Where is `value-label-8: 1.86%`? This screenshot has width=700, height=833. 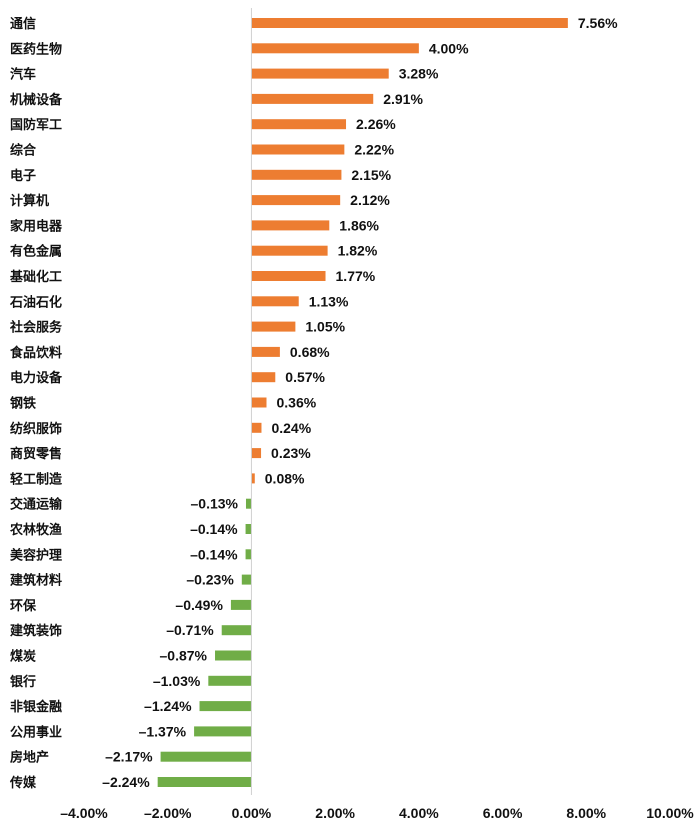 value-label-8: 1.86% is located at coordinates (359, 225).